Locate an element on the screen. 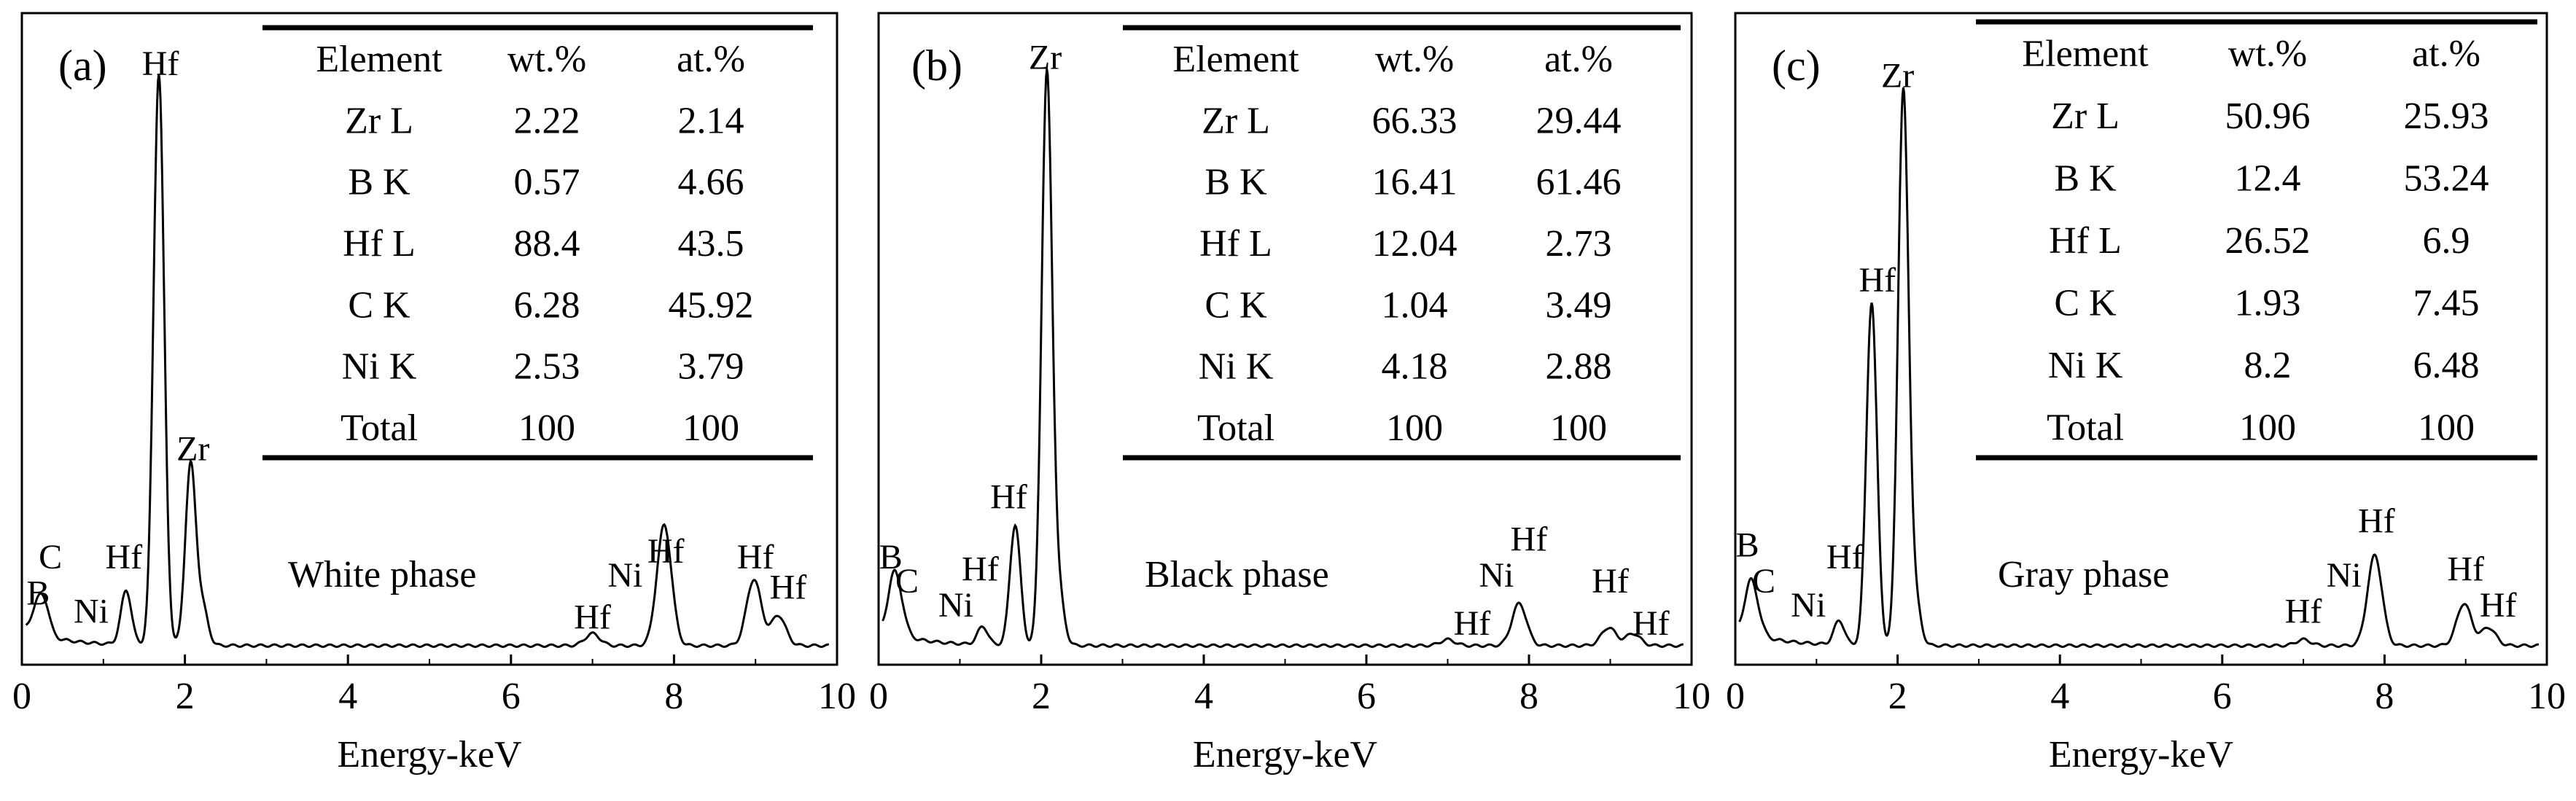  table-cell: 1.93 is located at coordinates (2268, 303).